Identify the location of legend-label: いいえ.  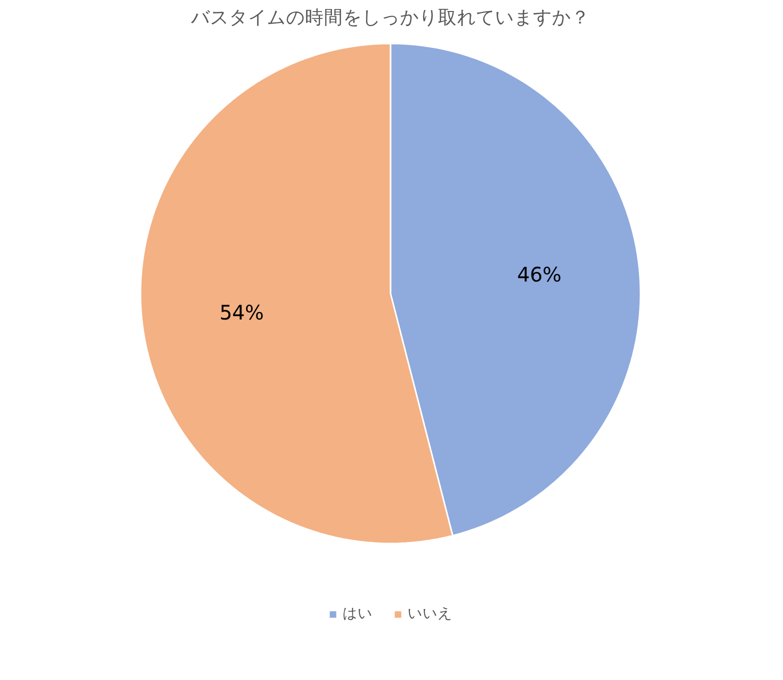
(430, 613).